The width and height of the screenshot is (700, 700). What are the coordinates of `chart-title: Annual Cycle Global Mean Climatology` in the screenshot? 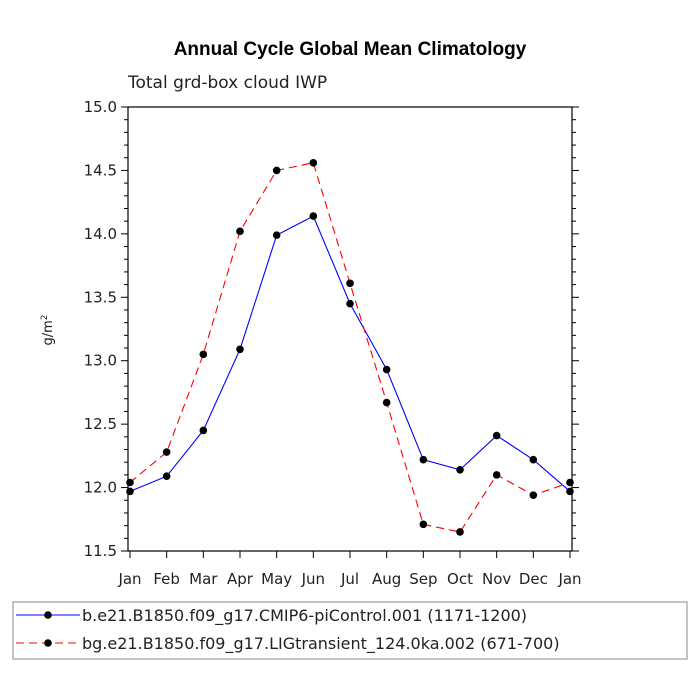 It's located at (350, 49).